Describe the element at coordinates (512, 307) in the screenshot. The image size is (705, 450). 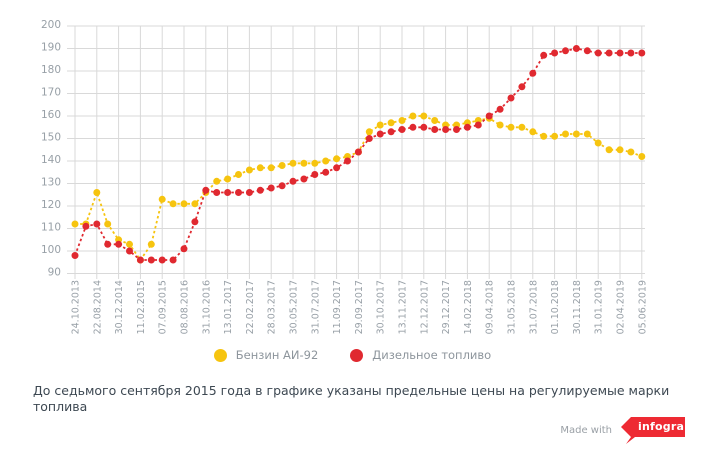
I see `x-axis-tick-label: 31.05.2018` at that location.